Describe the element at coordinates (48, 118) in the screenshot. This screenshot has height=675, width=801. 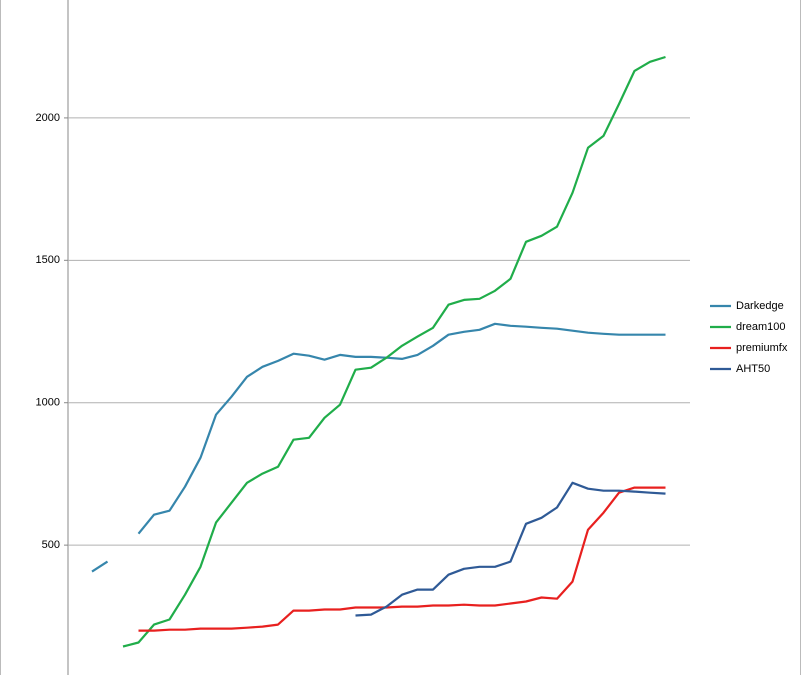
I see `y-tick-label: 2000` at that location.